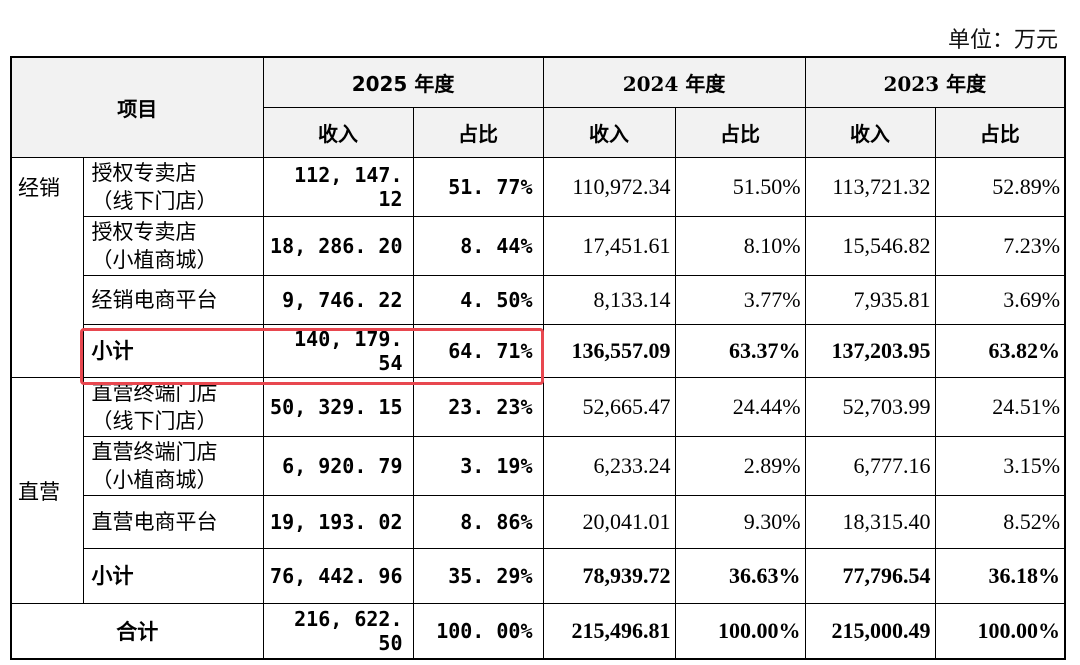  What do you see at coordinates (1000, 186) in the screenshot?
I see `share-2023: 52.89%` at bounding box center [1000, 186].